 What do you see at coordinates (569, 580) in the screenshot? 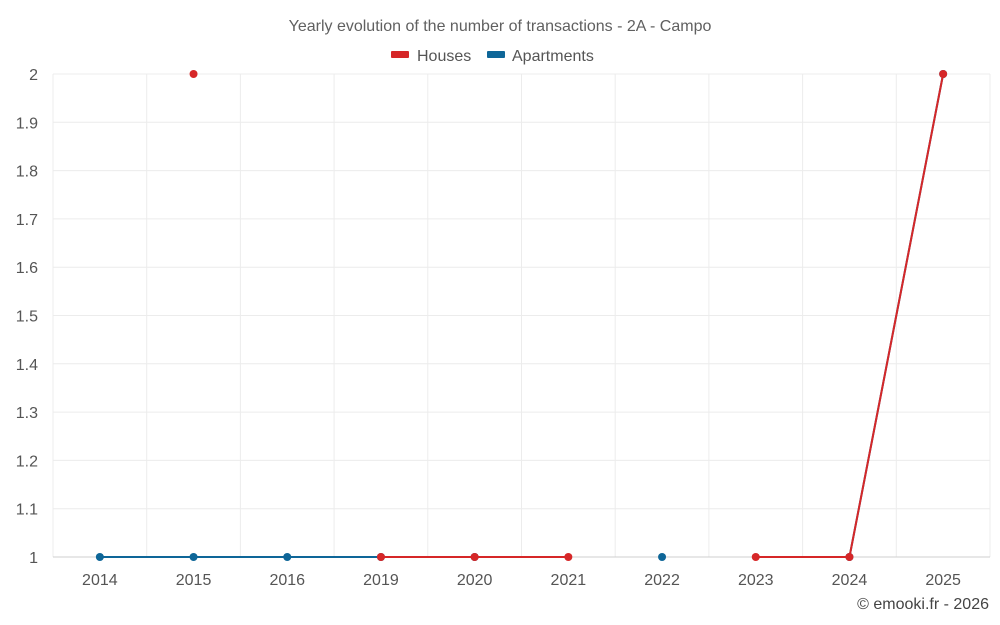
I see `x-tick-label: 2021` at bounding box center [569, 580].